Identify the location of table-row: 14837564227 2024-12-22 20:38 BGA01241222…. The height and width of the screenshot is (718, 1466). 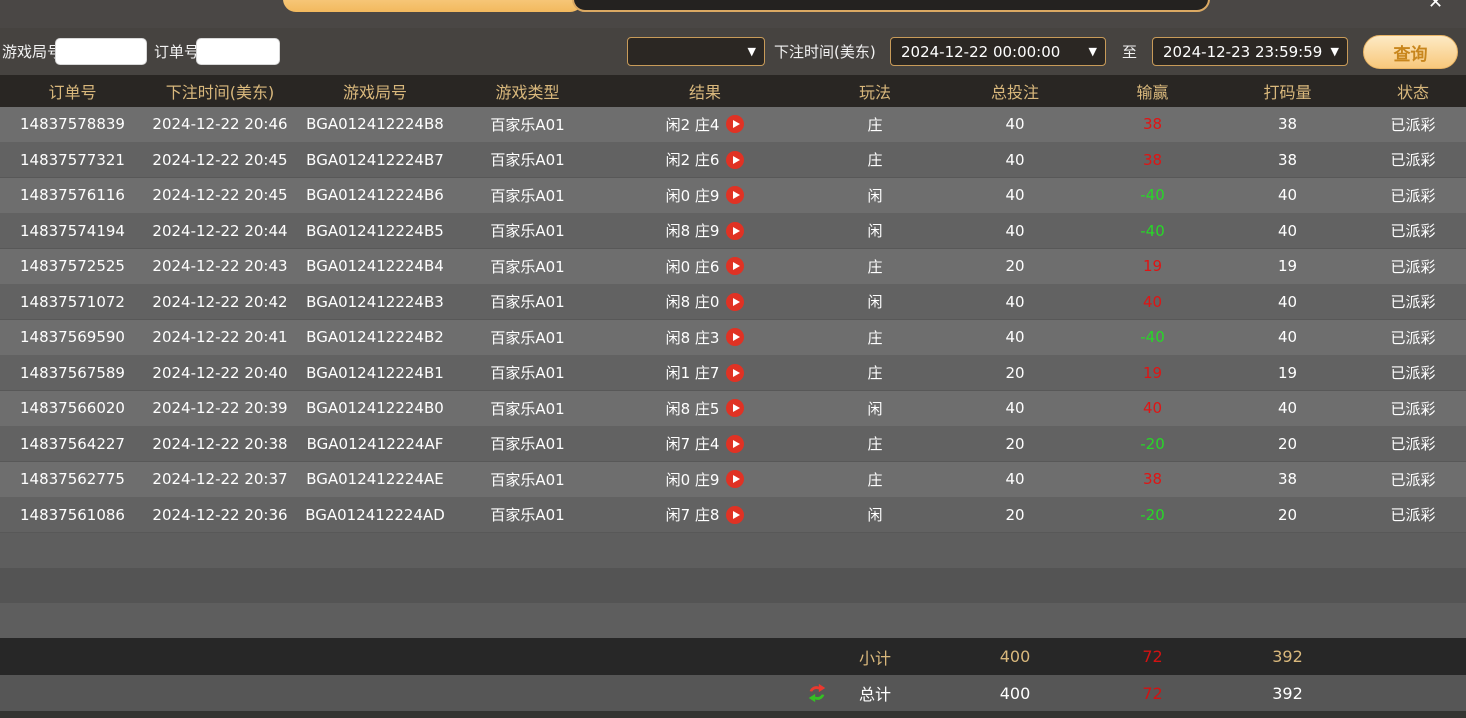
(733, 444).